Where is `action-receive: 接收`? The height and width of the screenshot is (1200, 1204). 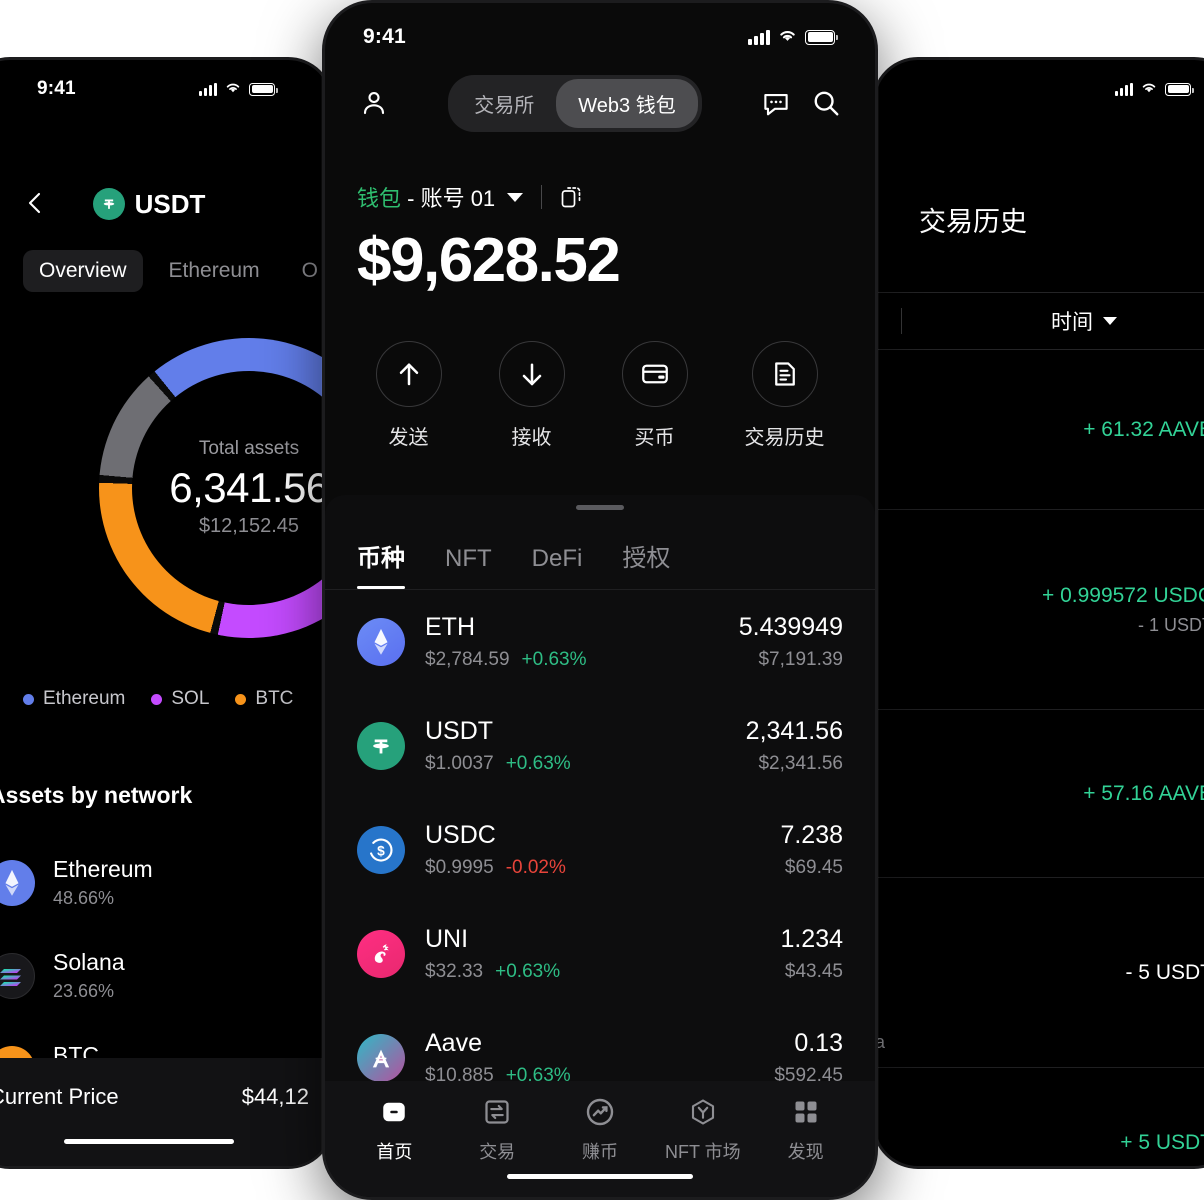
action-receive: 接收 is located at coordinates (531, 395).